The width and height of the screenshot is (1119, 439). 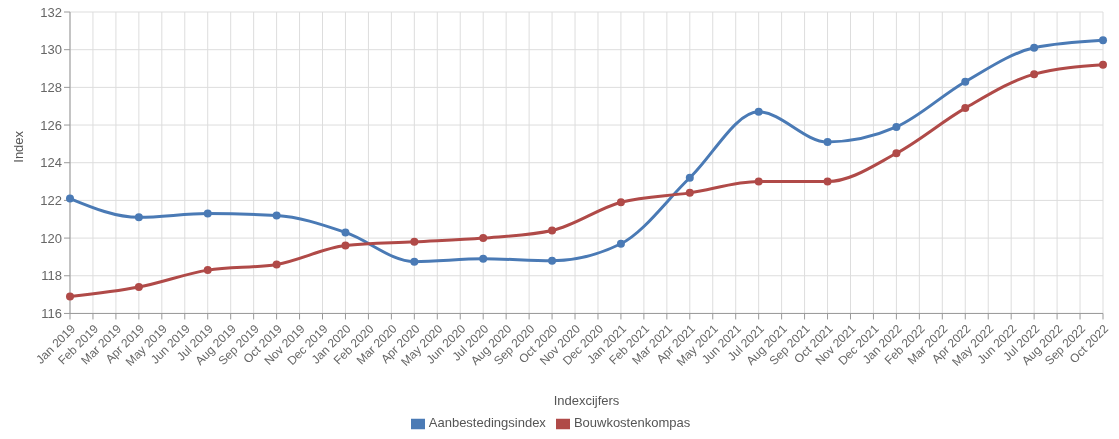 I want to click on y-axis-title: Index, so click(x=18, y=146).